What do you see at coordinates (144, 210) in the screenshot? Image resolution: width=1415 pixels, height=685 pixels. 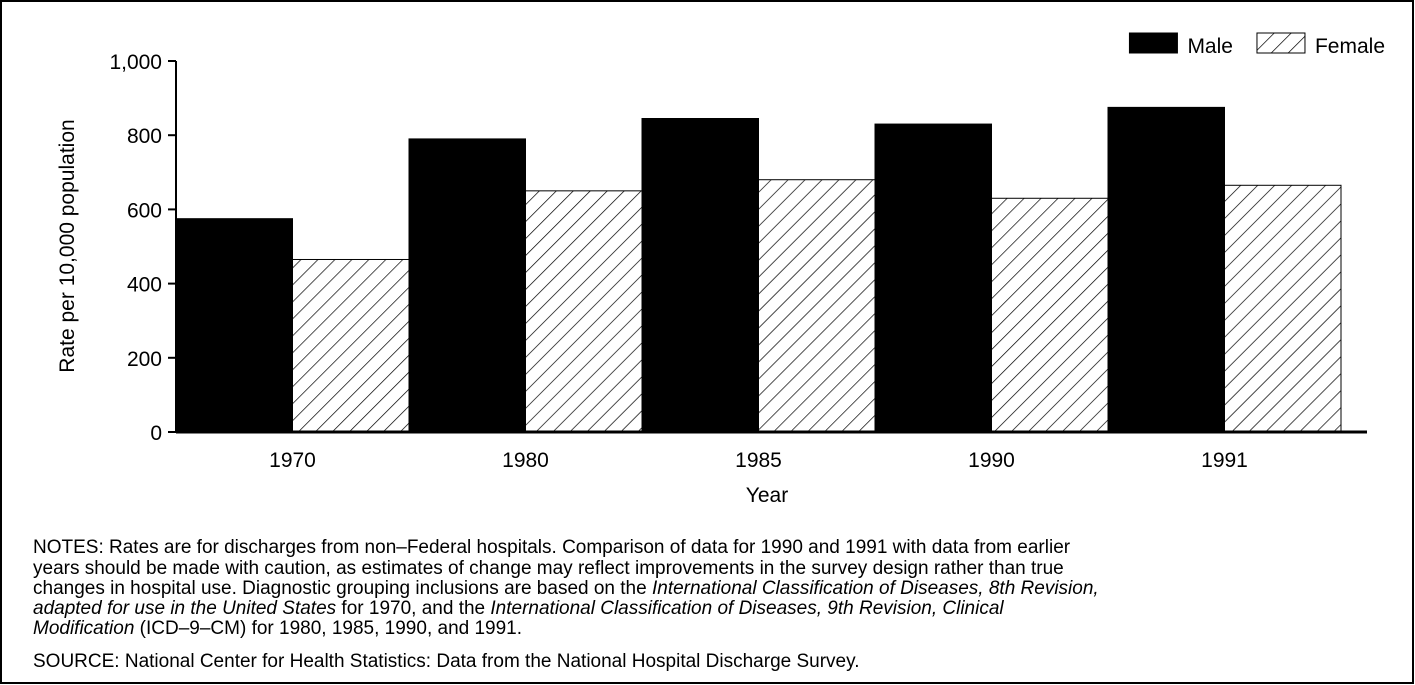 I see `y-tick-label: 600` at bounding box center [144, 210].